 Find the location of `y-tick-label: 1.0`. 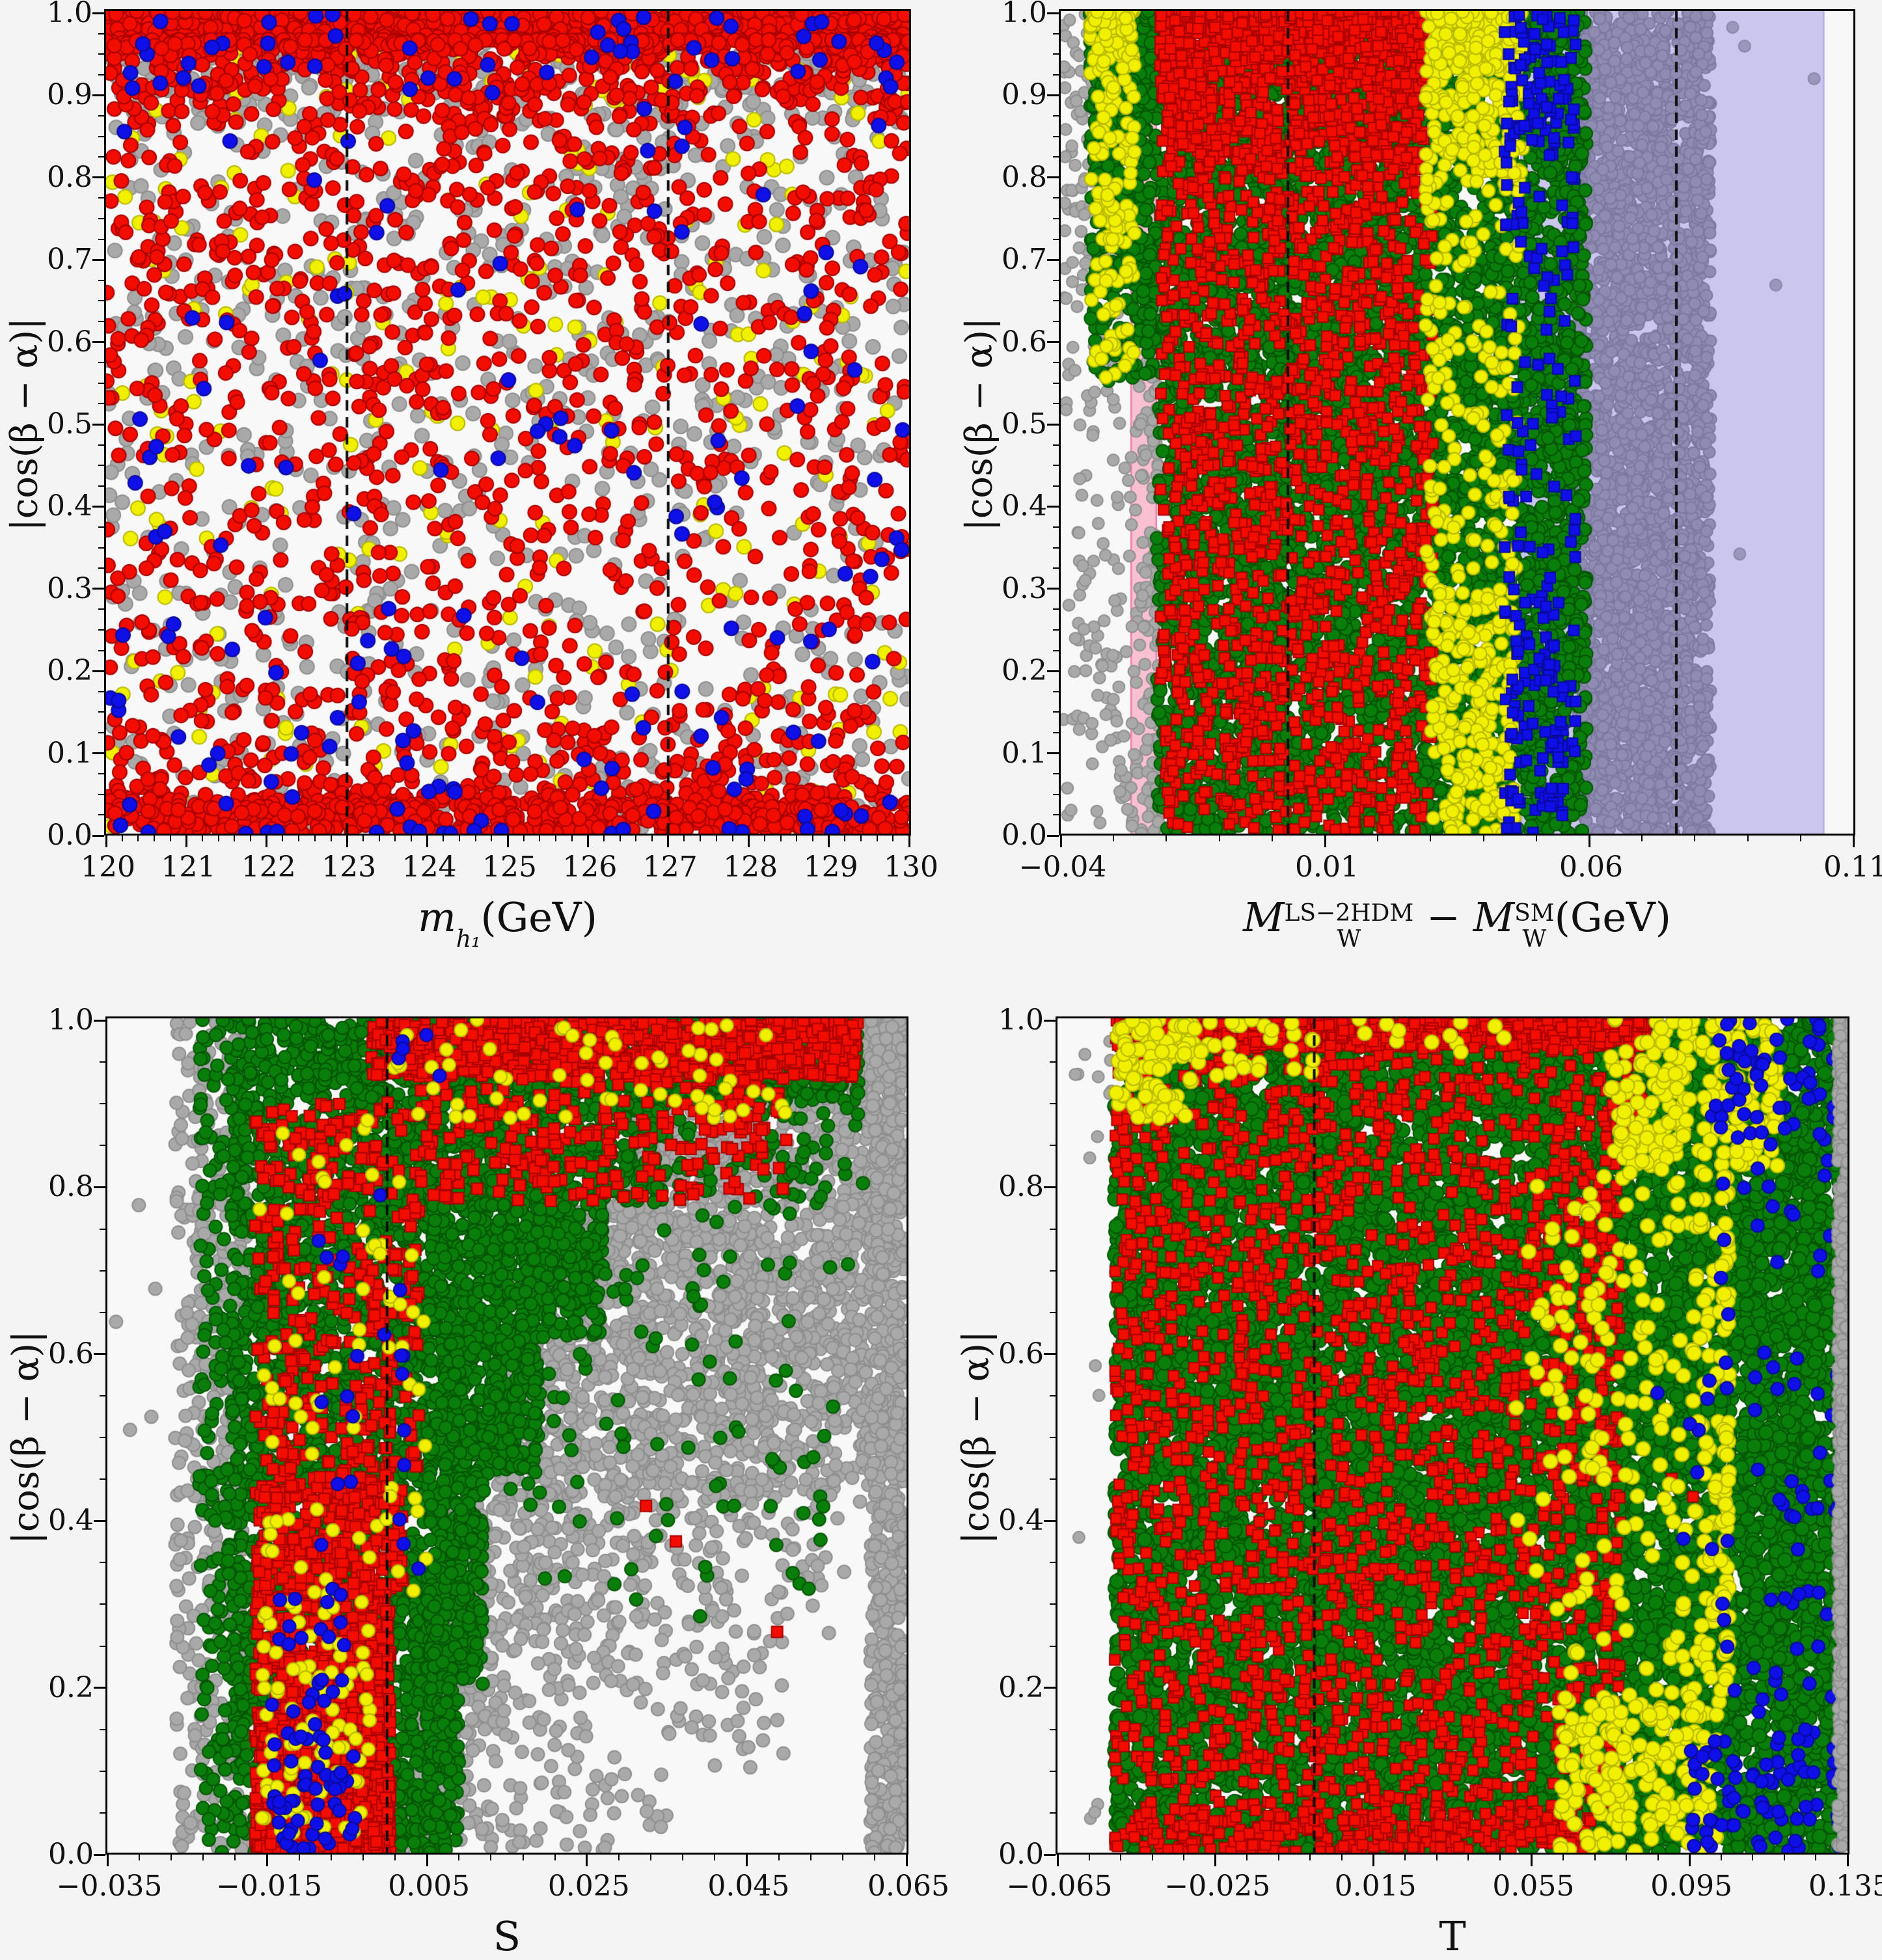

y-tick-label: 1.0 is located at coordinates (71, 1020).